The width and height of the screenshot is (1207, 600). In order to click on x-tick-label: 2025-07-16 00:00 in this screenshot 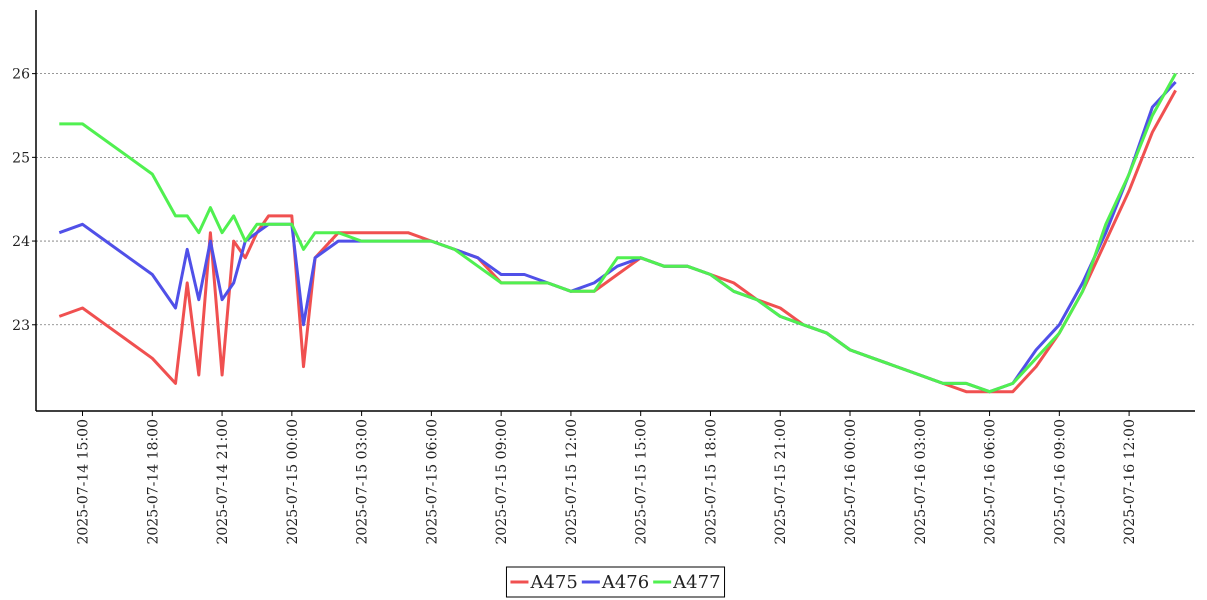, I will do `click(851, 482)`.